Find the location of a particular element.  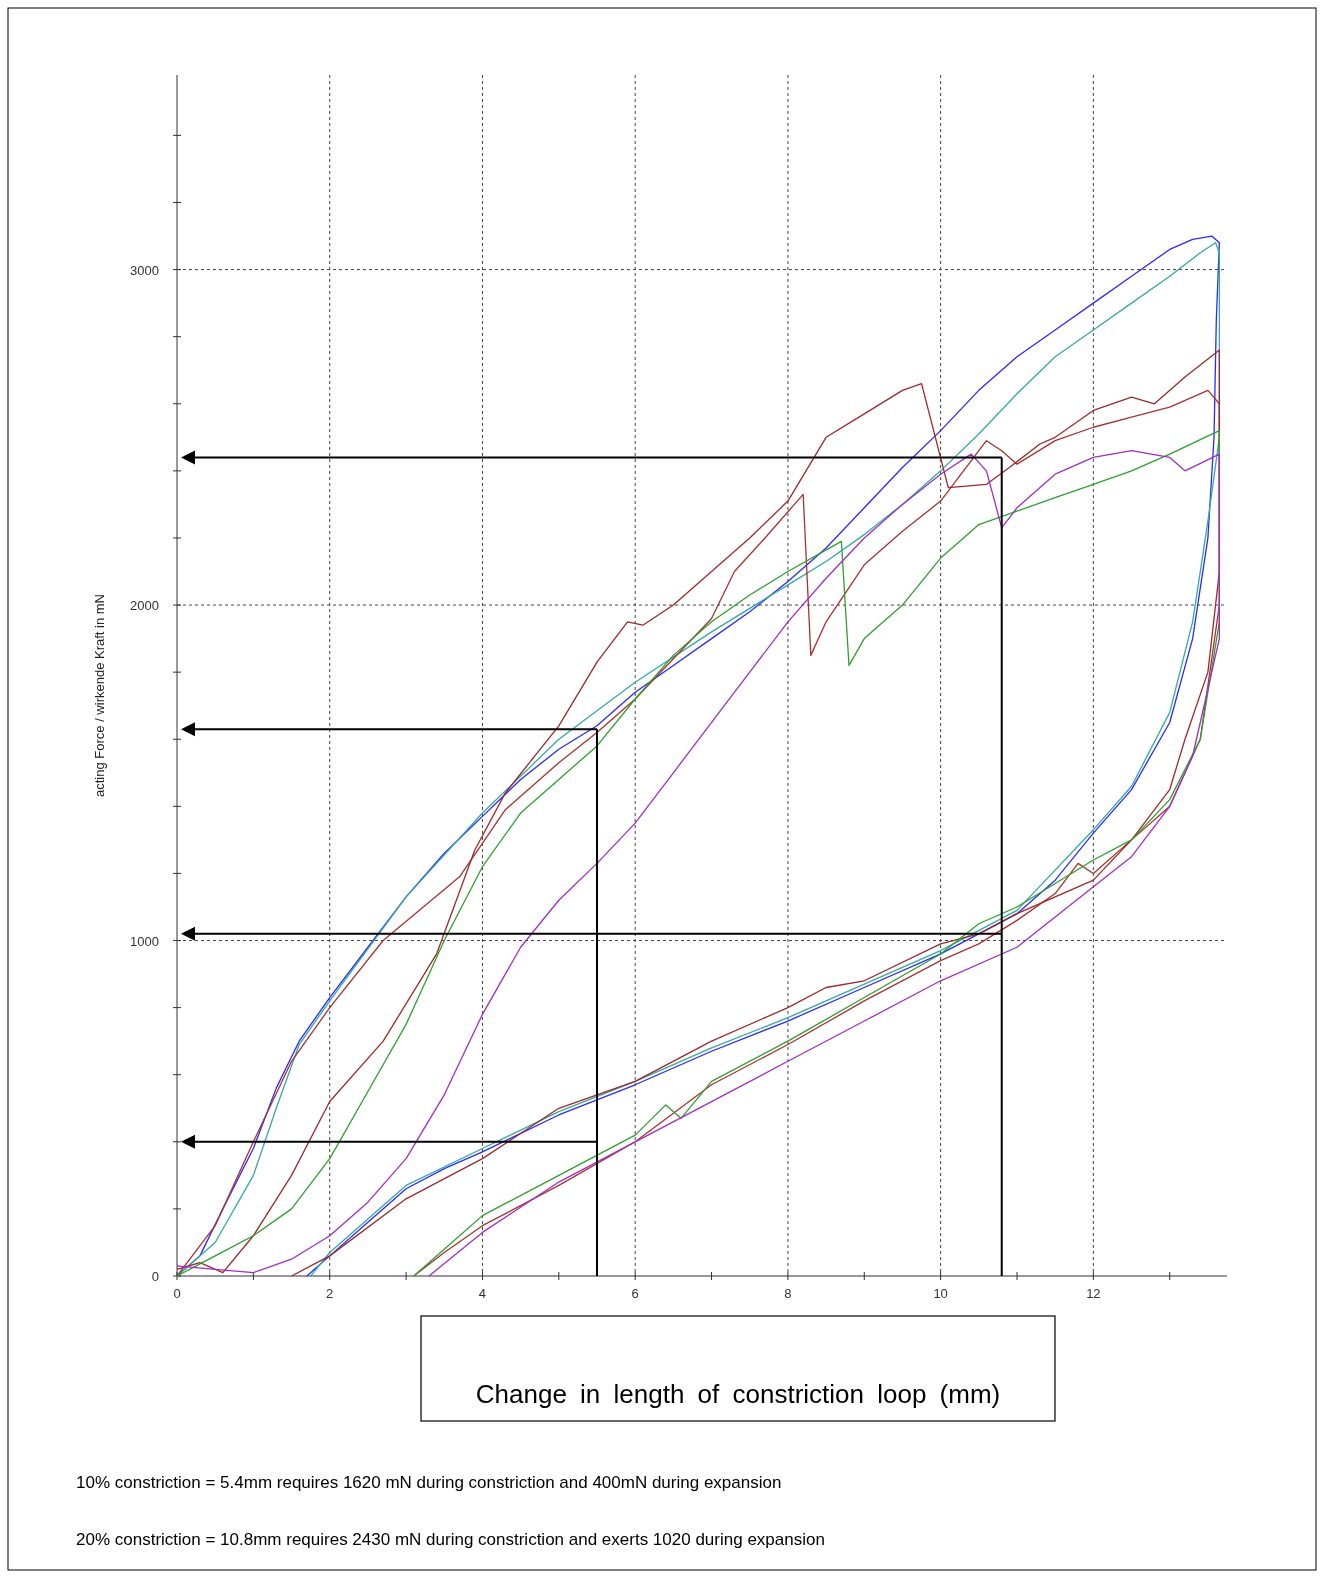

x-tick-label: 10 is located at coordinates (940, 1293).